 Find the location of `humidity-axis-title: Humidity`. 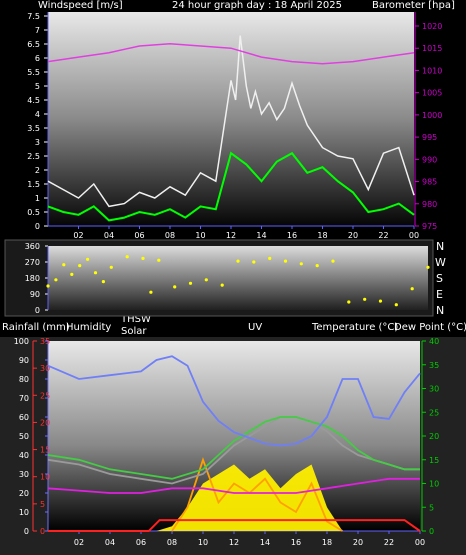

humidity-axis-title: Humidity is located at coordinates (89, 327).